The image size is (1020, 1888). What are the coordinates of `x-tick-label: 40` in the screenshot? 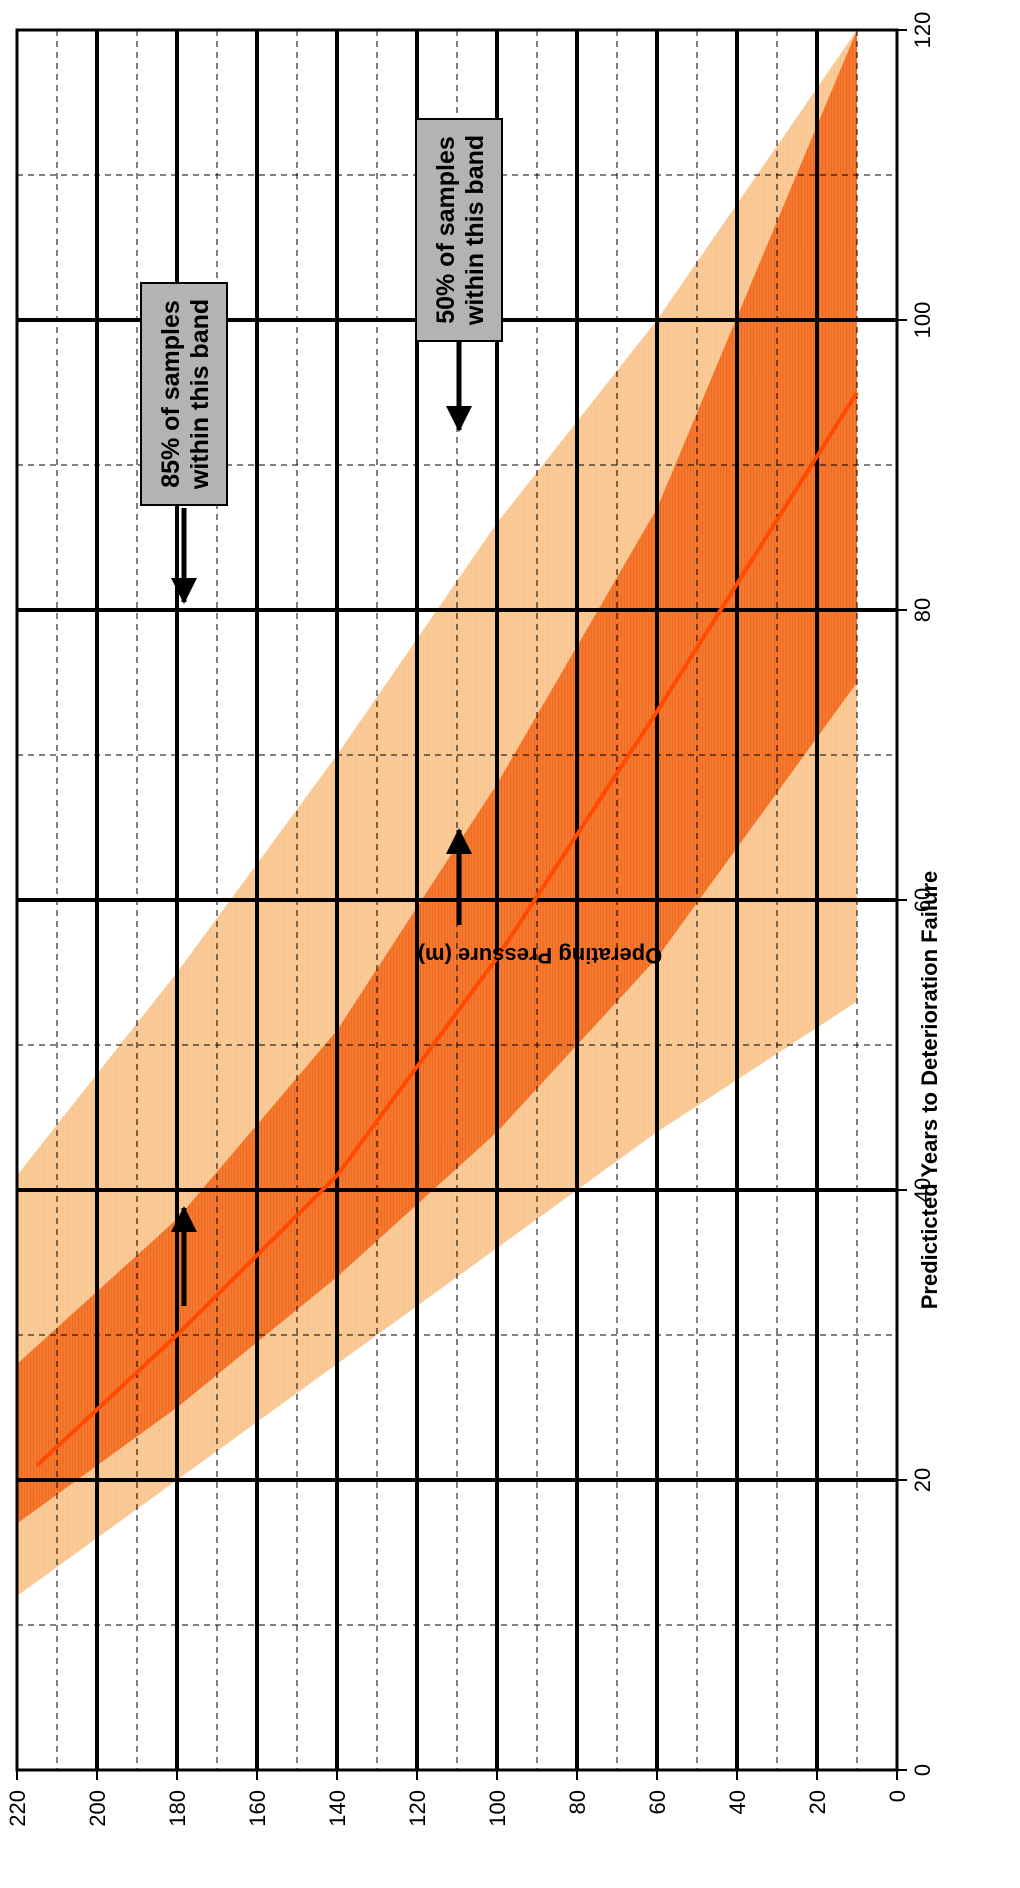 It's located at (922, 1190).